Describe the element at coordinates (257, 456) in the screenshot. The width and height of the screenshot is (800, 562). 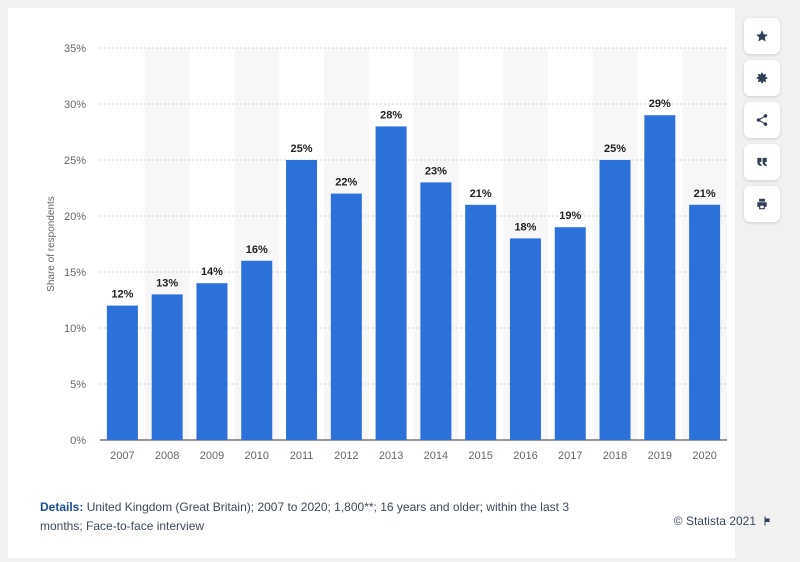
I see `x-tick-label: 2010` at that location.